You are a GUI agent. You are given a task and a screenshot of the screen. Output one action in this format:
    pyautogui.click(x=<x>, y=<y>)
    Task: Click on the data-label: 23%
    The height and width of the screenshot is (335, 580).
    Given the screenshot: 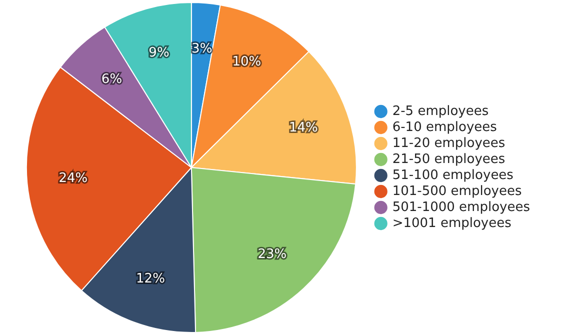 What is the action you would take?
    pyautogui.click(x=272, y=254)
    